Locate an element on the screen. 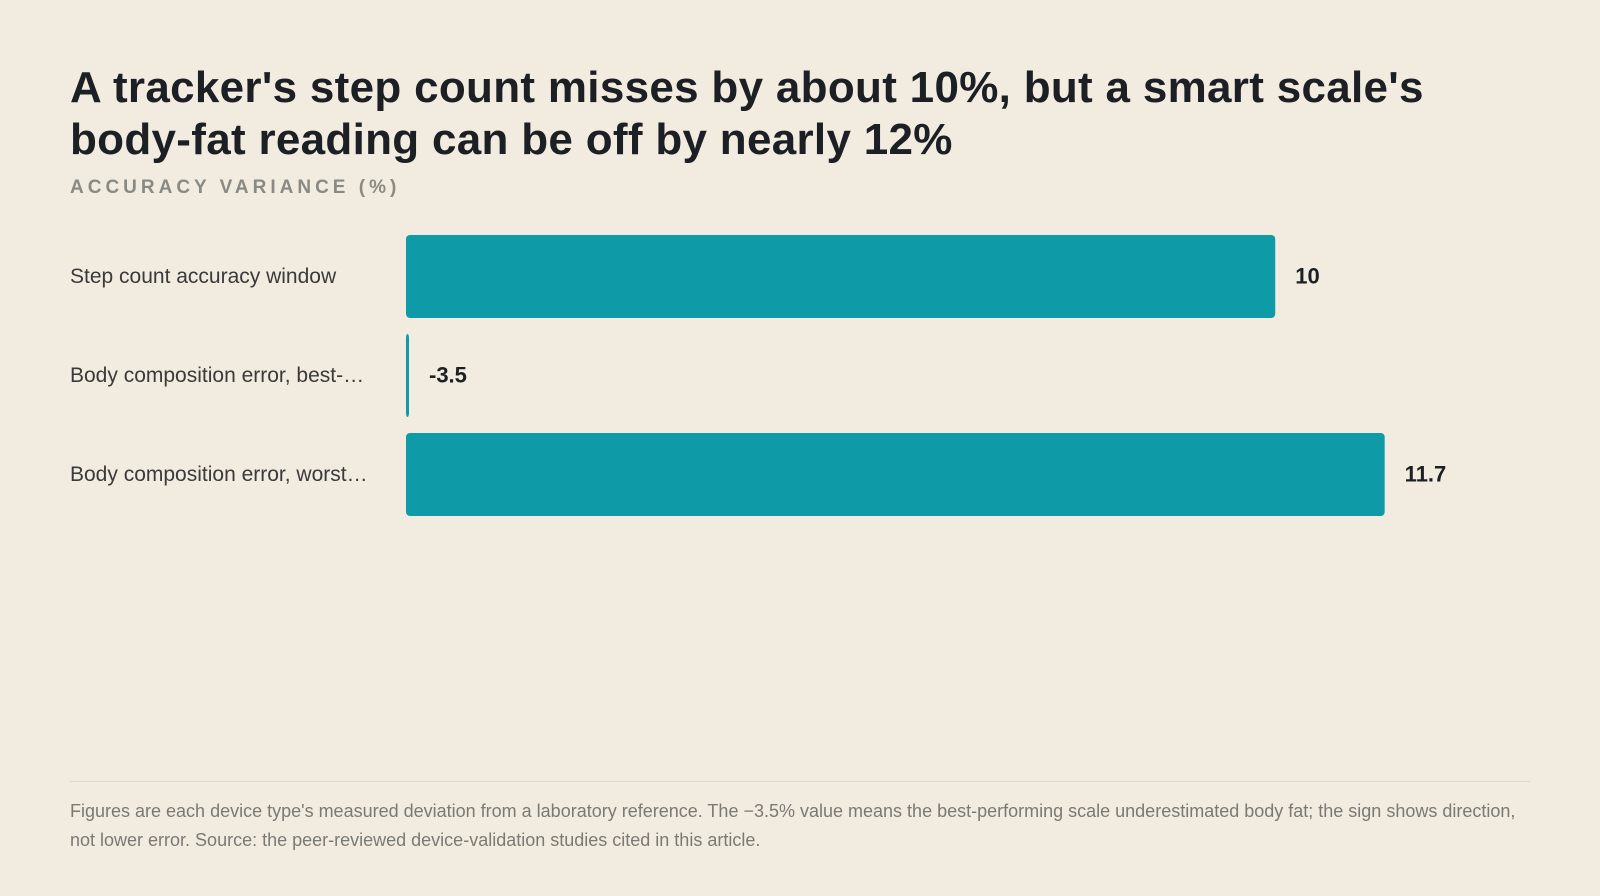  value-label: -3.5 is located at coordinates (448, 374).